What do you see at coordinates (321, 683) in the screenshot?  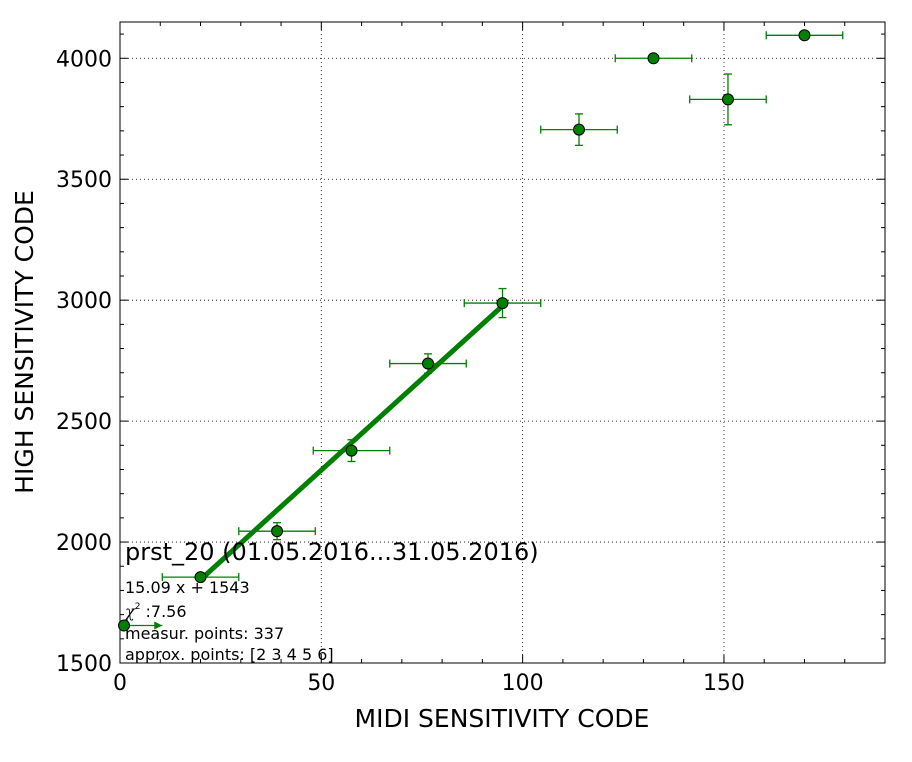 I see `x-tick-label: 50` at bounding box center [321, 683].